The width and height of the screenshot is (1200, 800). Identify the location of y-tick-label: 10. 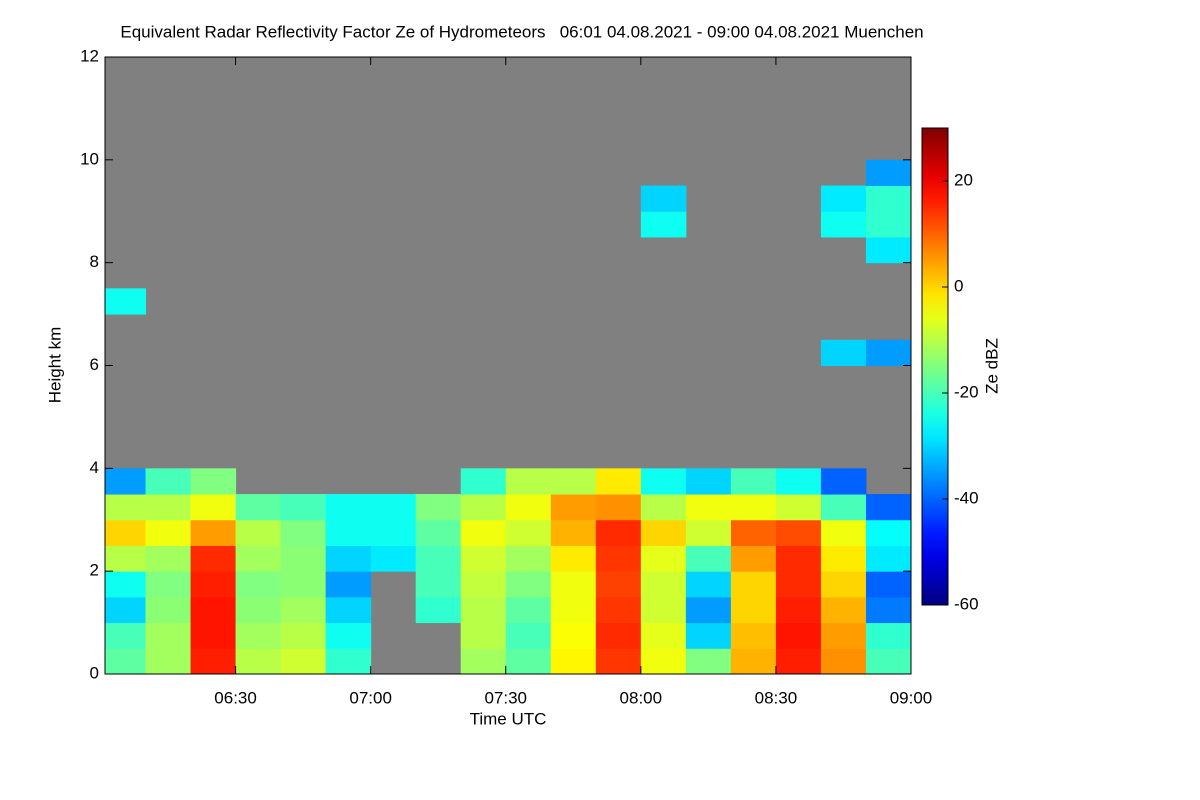
(89, 158).